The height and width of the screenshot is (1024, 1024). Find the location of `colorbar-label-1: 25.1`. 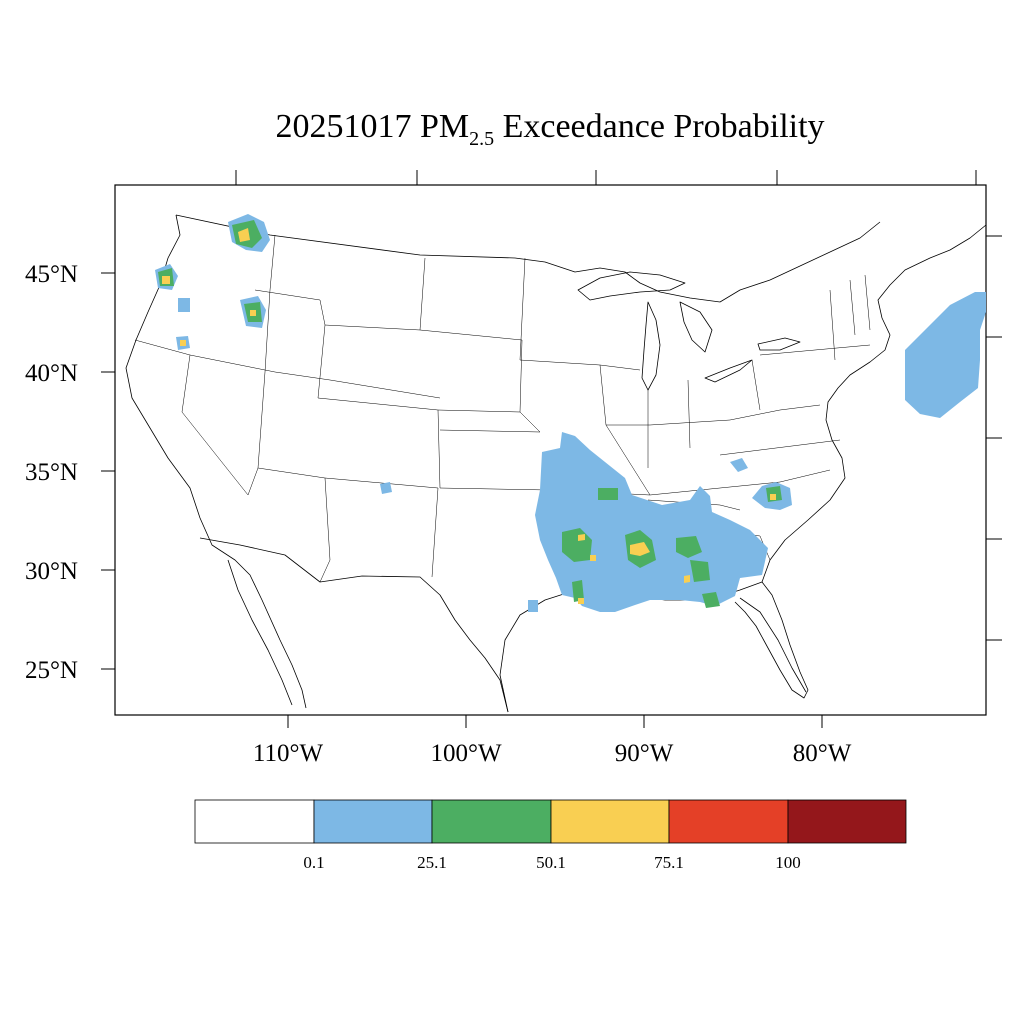

colorbar-label-1: 25.1 is located at coordinates (432, 862).